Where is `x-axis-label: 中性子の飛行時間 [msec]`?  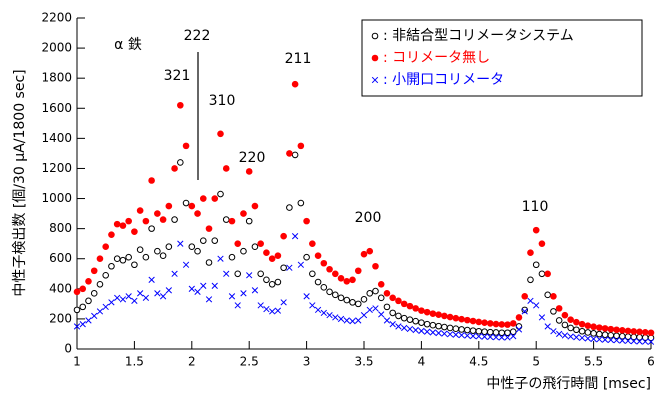
x-axis-label: 中性子の飛行時間 [msec] is located at coordinates (568, 384).